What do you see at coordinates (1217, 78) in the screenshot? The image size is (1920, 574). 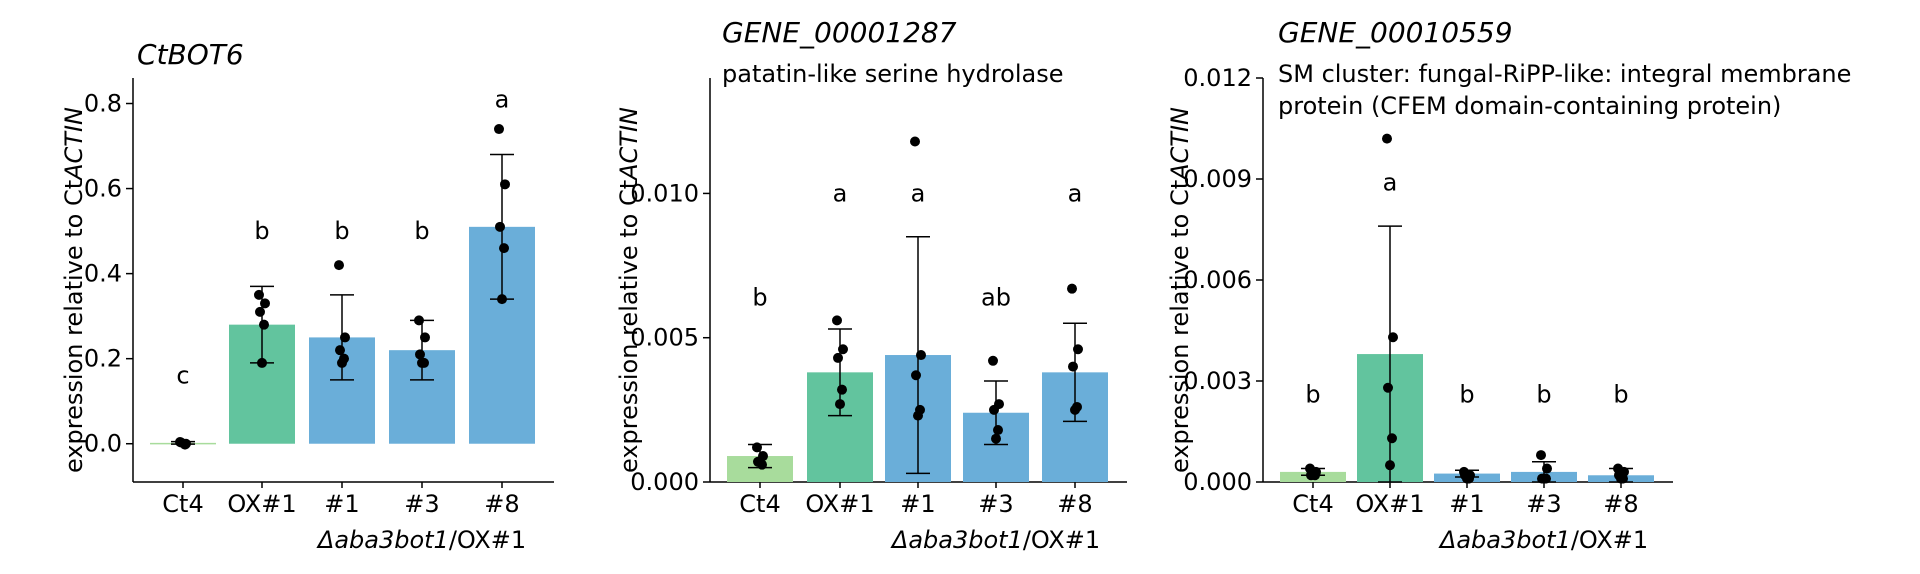 I see `y-tick-label: 0.012` at bounding box center [1217, 78].